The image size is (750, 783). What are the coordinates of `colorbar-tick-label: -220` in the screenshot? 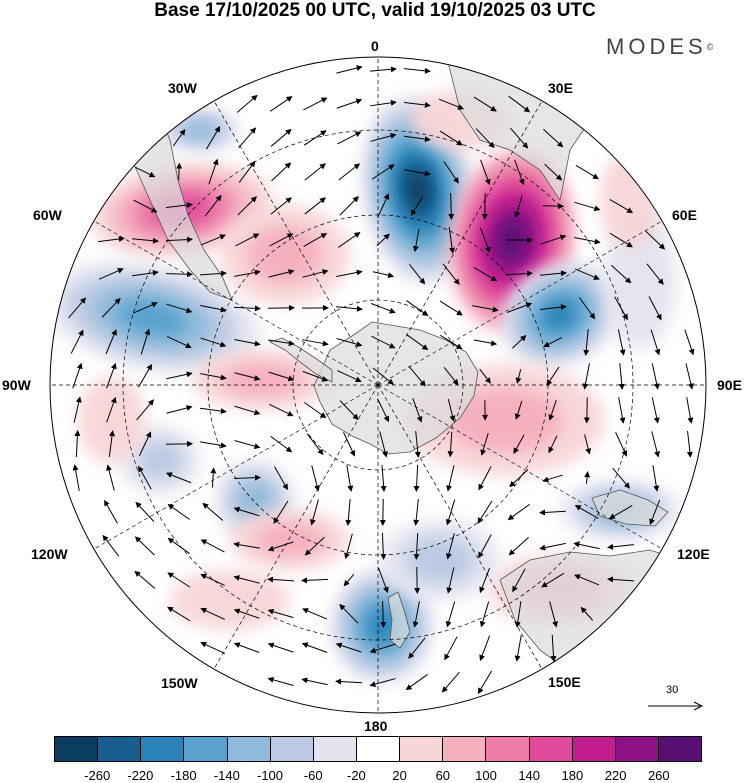 It's located at (140, 775).